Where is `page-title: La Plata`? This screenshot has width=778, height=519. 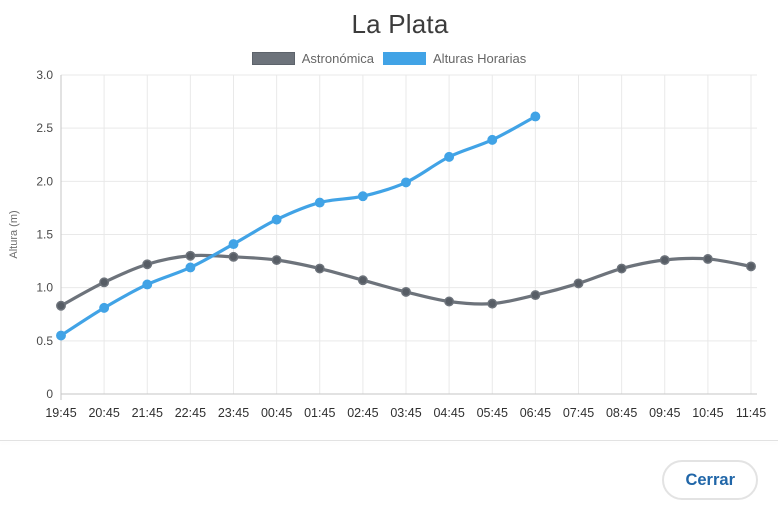
page-title: La Plata is located at coordinates (400, 24).